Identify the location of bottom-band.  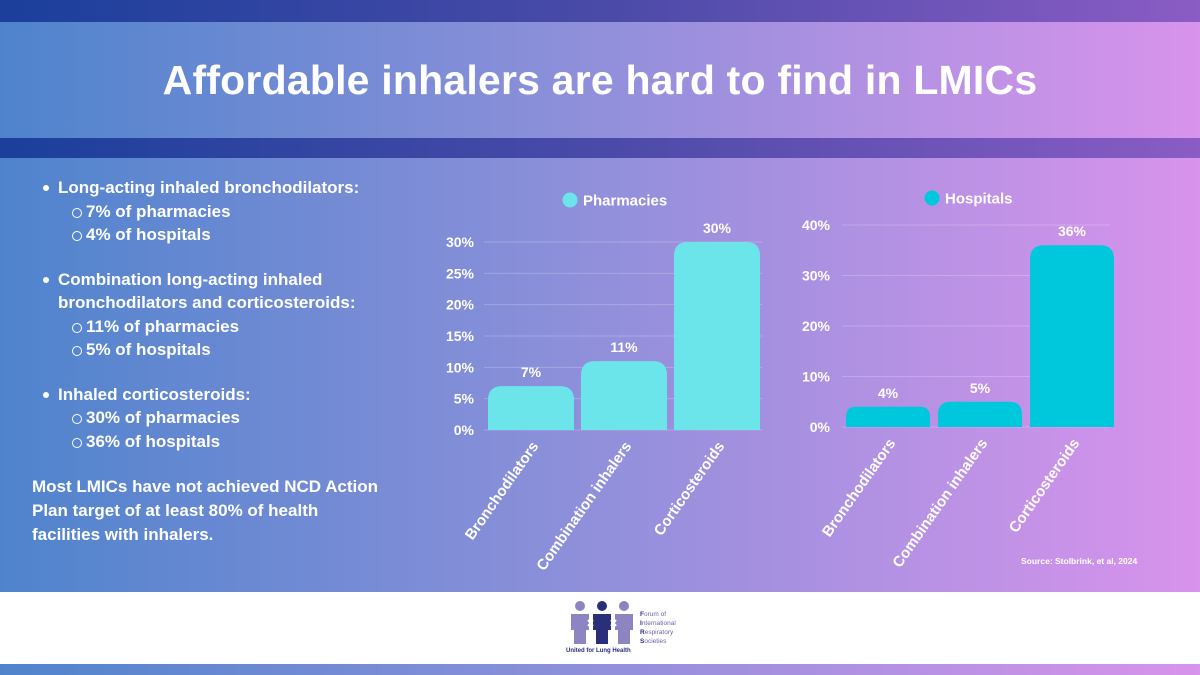
(600, 669).